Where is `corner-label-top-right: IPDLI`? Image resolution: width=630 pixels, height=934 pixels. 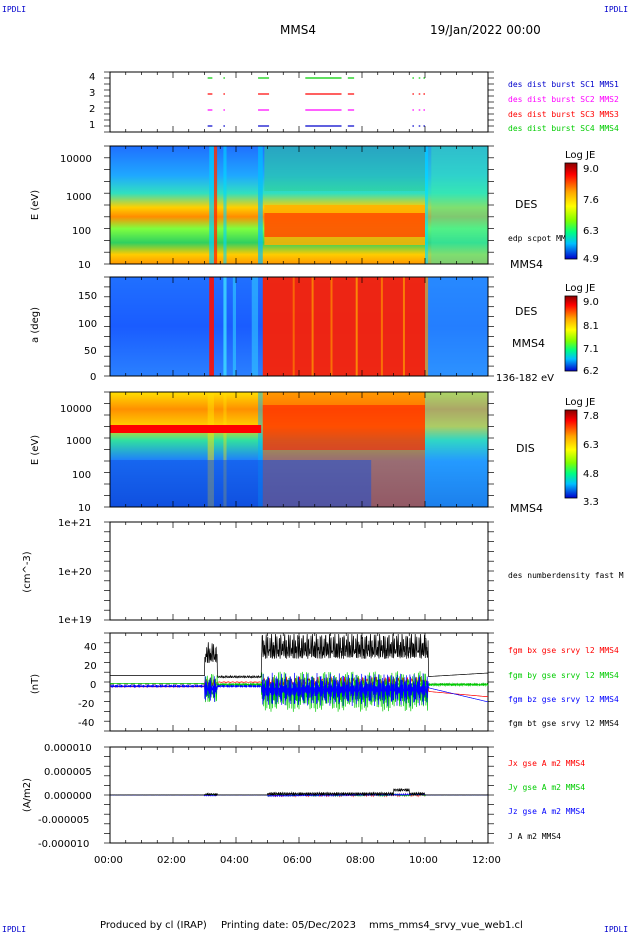 corner-label-top-right: IPDLI is located at coordinates (616, 9).